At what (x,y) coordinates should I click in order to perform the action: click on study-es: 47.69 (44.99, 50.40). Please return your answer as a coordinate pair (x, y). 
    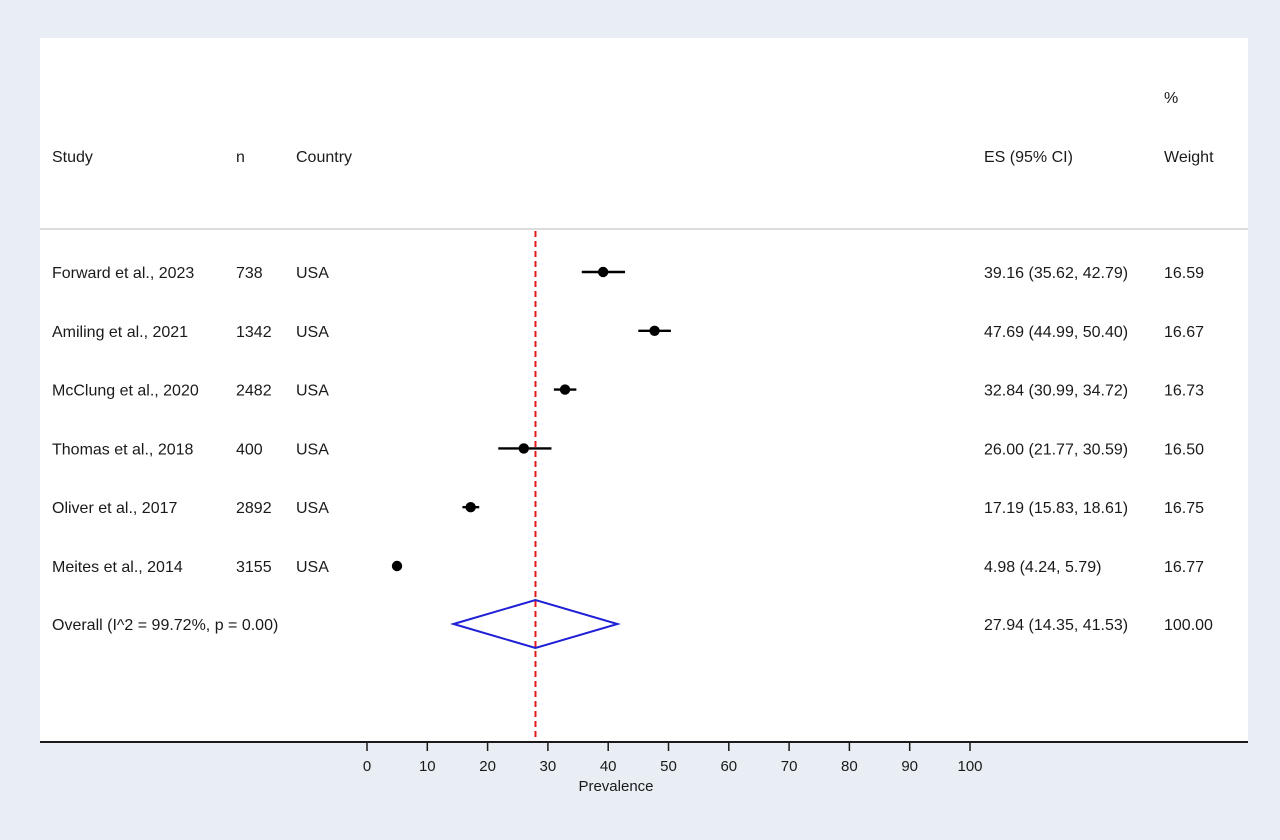
    Looking at the image, I should click on (1056, 332).